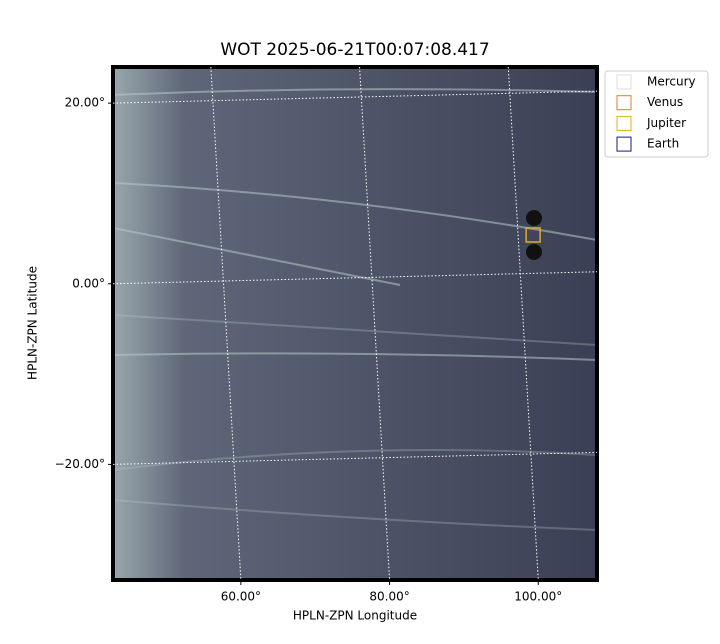 The width and height of the screenshot is (720, 644). What do you see at coordinates (85, 103) in the screenshot?
I see `y-tick-label: 20.00°` at bounding box center [85, 103].